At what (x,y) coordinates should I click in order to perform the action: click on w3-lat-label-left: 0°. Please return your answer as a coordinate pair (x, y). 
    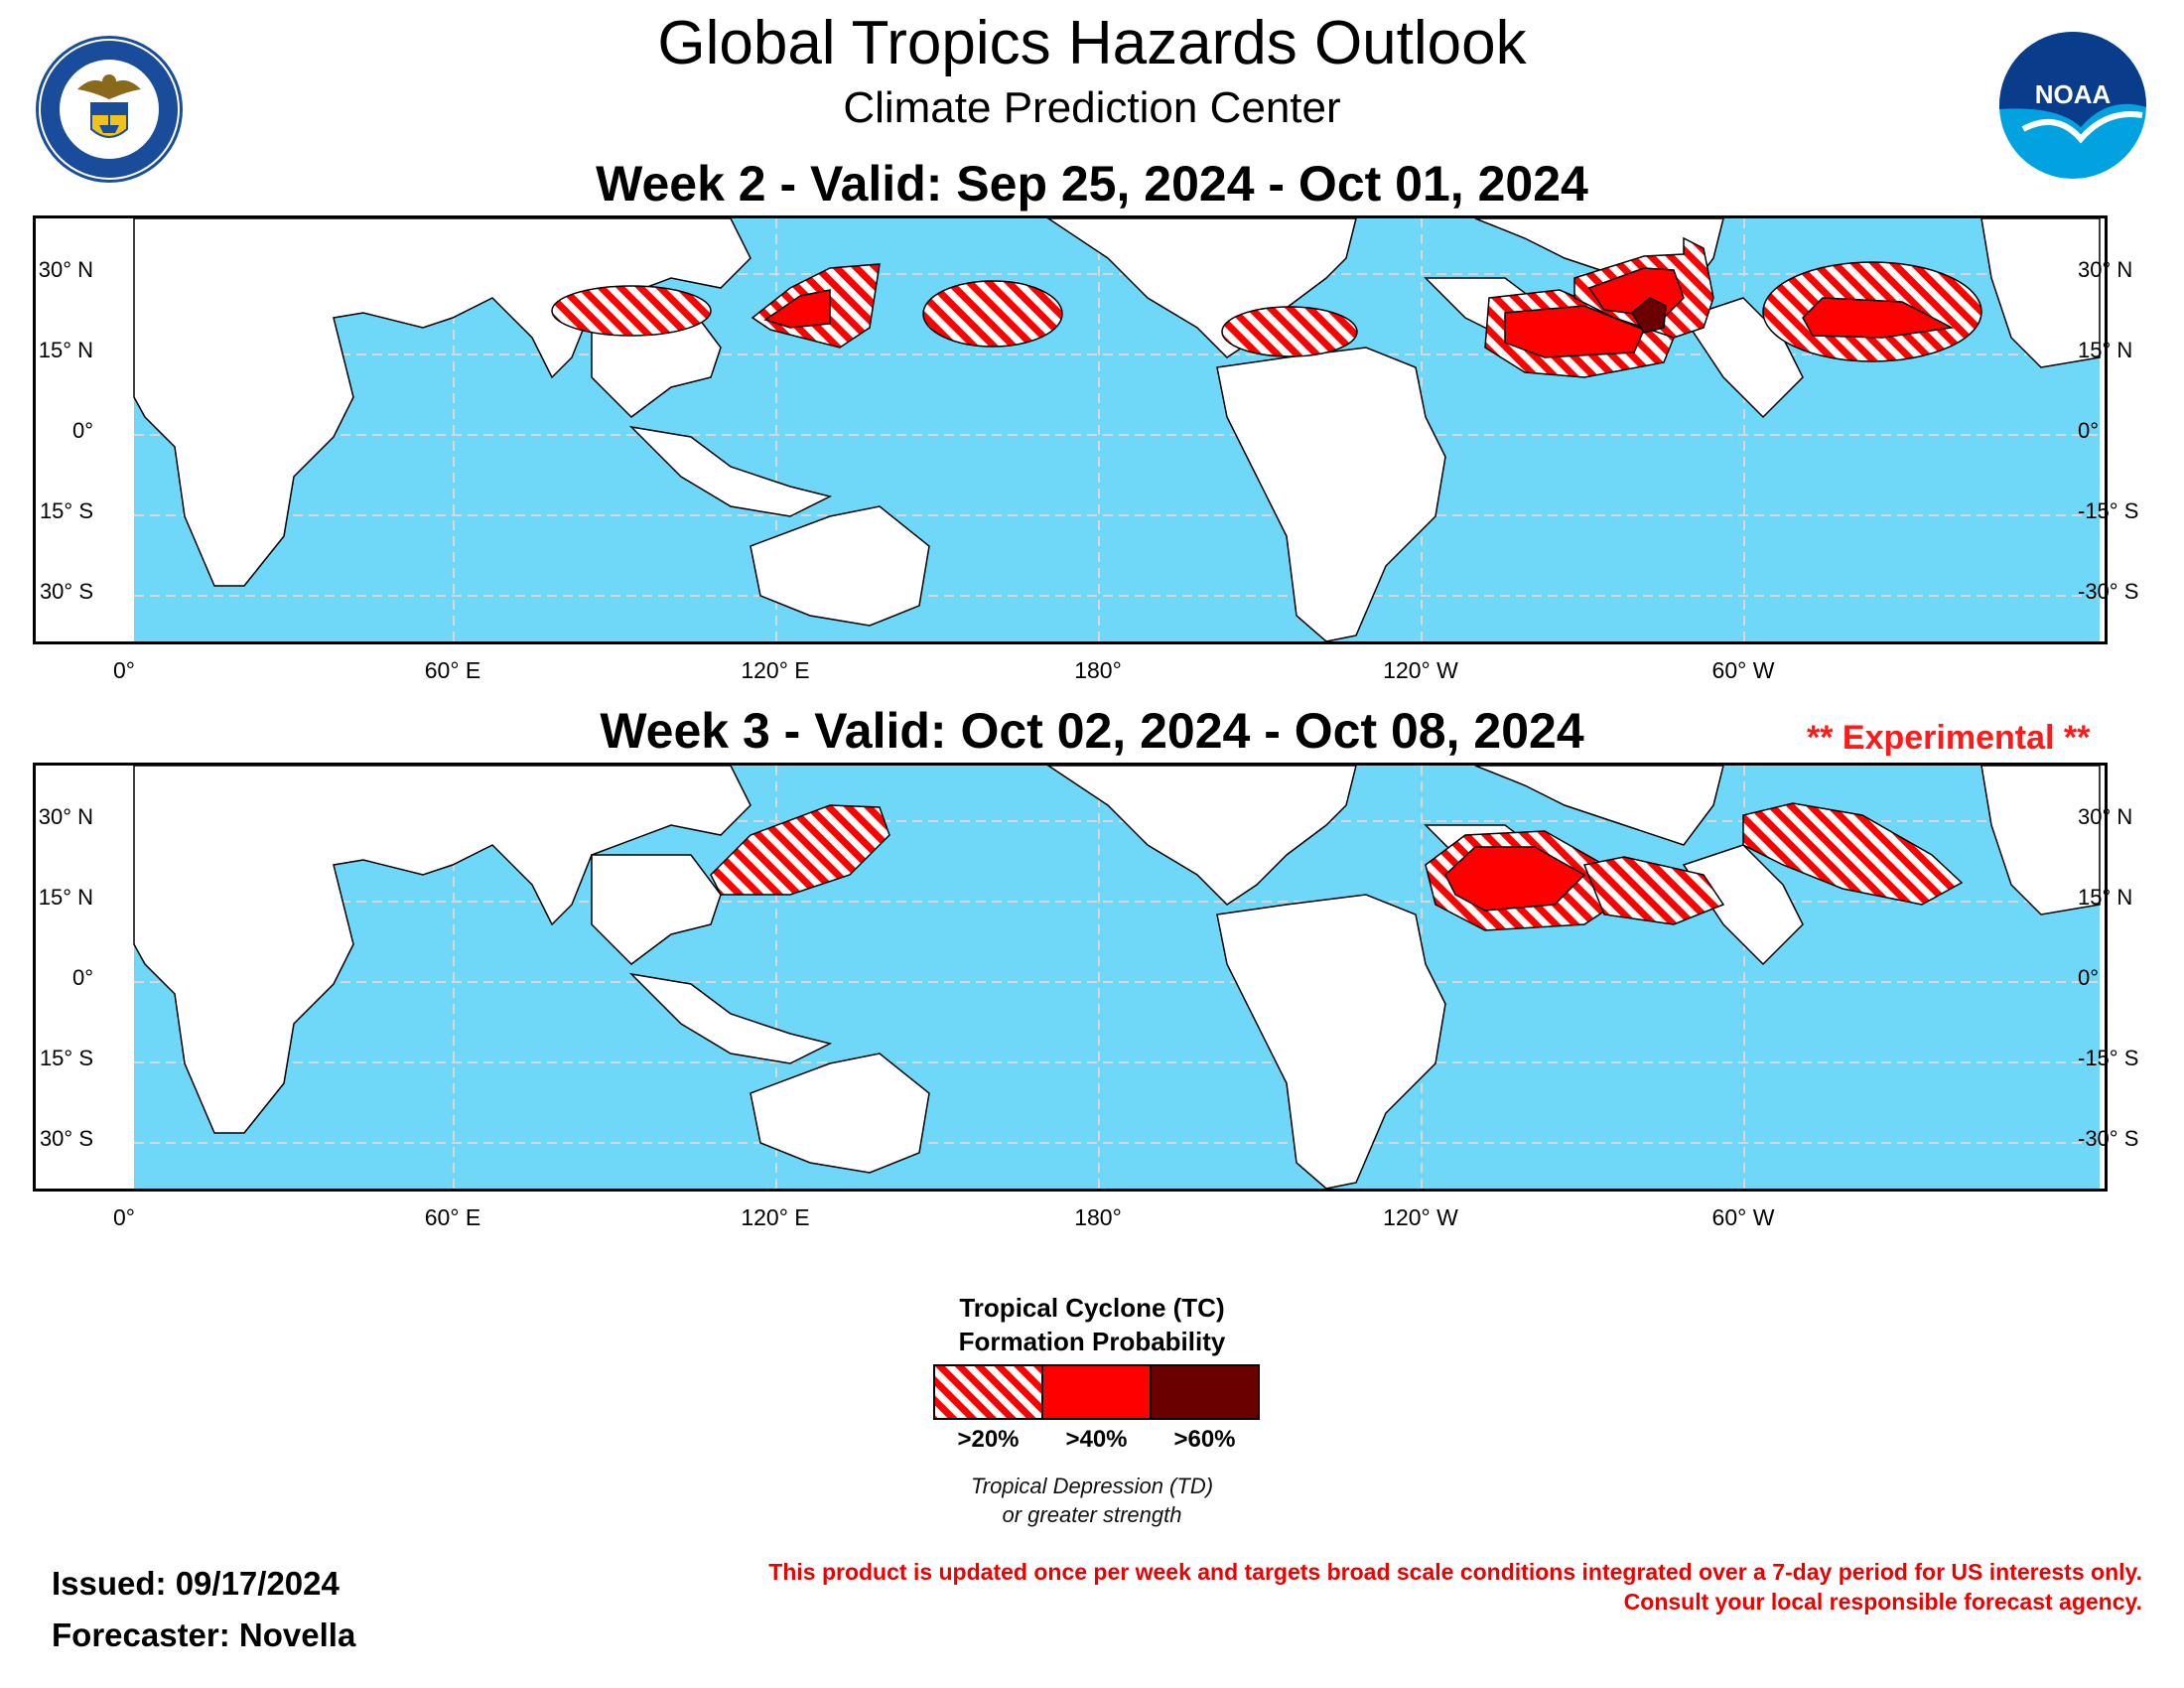
    Looking at the image, I should click on (82, 977).